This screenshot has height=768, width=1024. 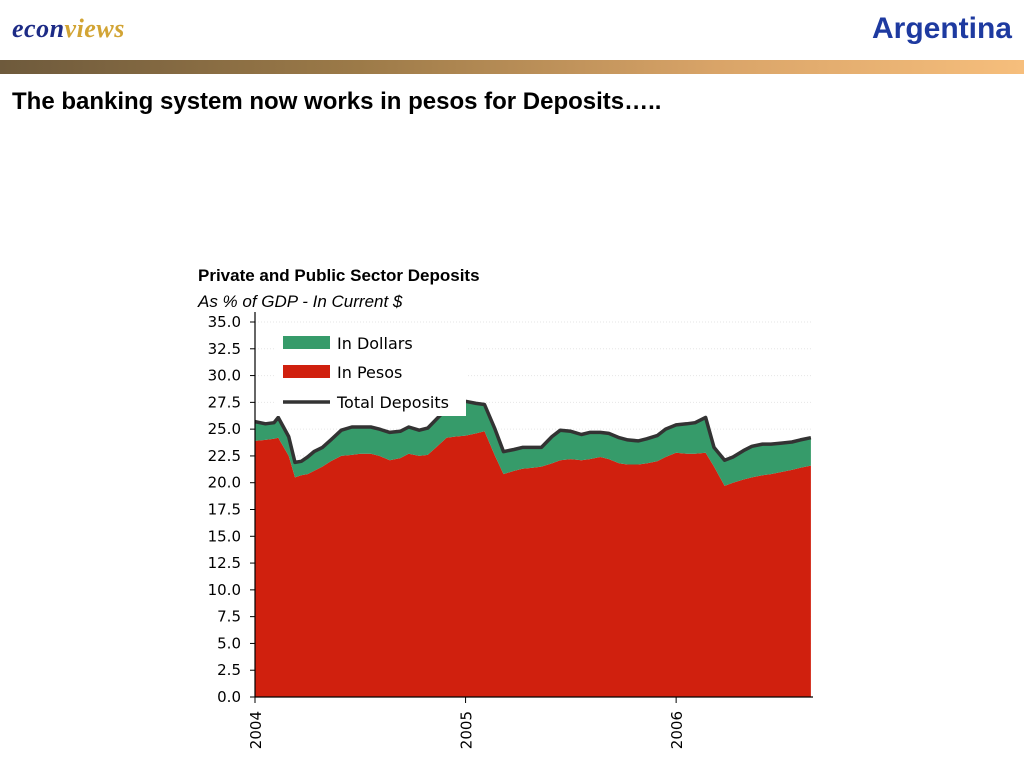 I want to click on y-tick-label-14: 35.0, so click(x=224, y=322).